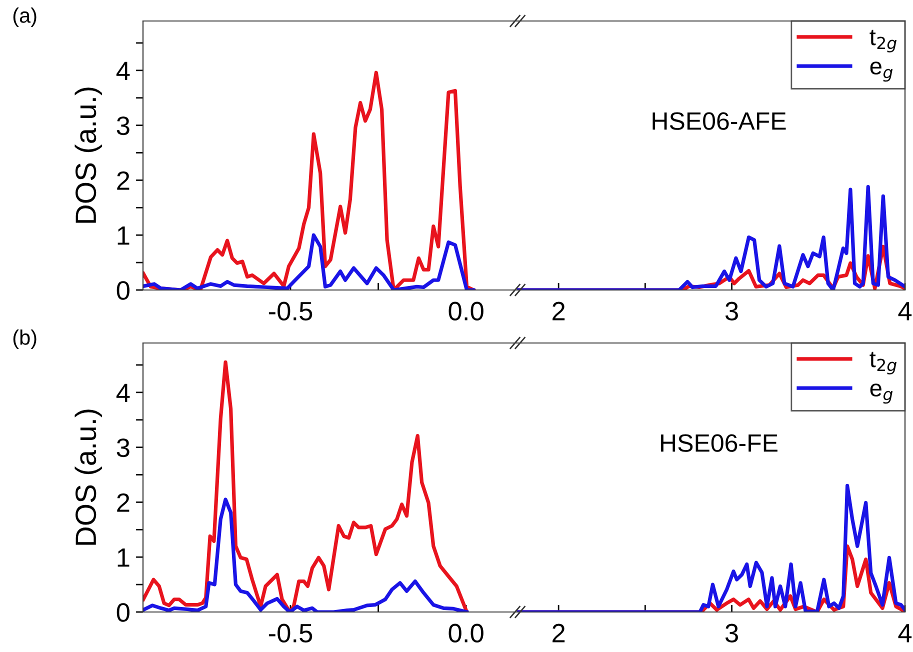 This screenshot has width=913, height=652. What do you see at coordinates (24, 17) in the screenshot?
I see `text: (a)` at bounding box center [24, 17].